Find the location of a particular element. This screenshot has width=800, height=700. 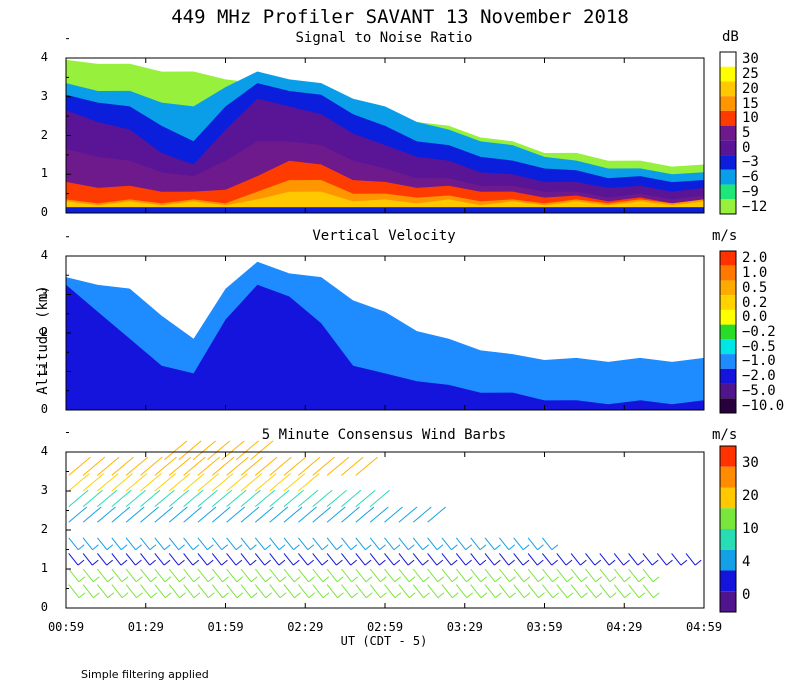

x-tick-label: 03:29 is located at coordinates (464, 627).